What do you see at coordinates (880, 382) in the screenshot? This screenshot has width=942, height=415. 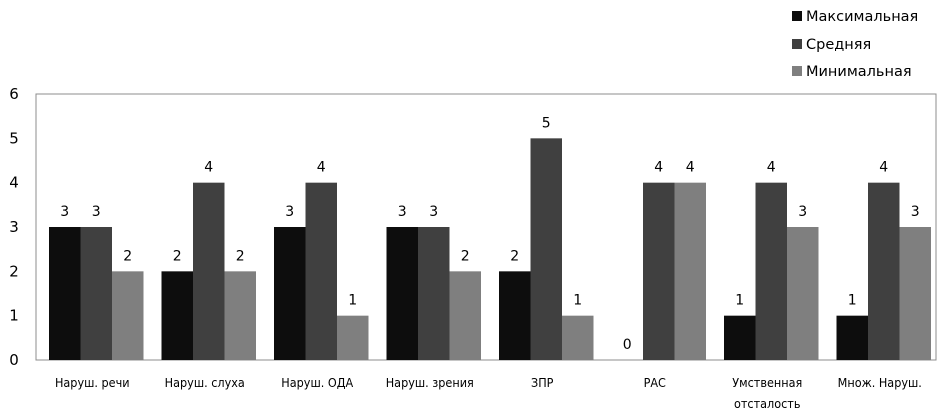 I see `x-category-label: Множ. Наруш.` at bounding box center [880, 382].